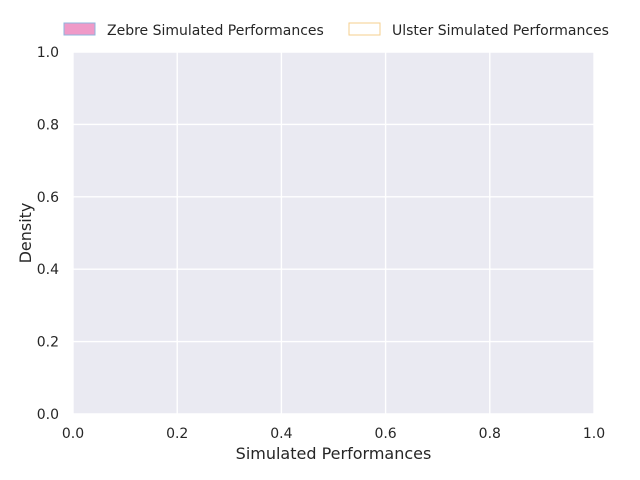 Image resolution: width=640 pixels, height=480 pixels. What do you see at coordinates (177, 434) in the screenshot?
I see `x-tick-label: 0.2` at bounding box center [177, 434].